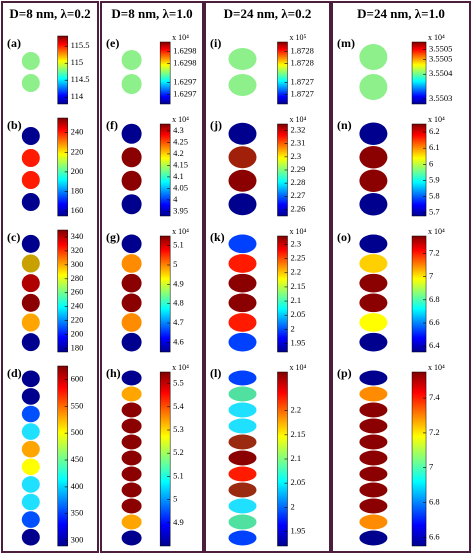 This screenshot has height=560, width=473. What do you see at coordinates (175, 199) in the screenshot?
I see `colorbar-tick-label: 4` at bounding box center [175, 199].